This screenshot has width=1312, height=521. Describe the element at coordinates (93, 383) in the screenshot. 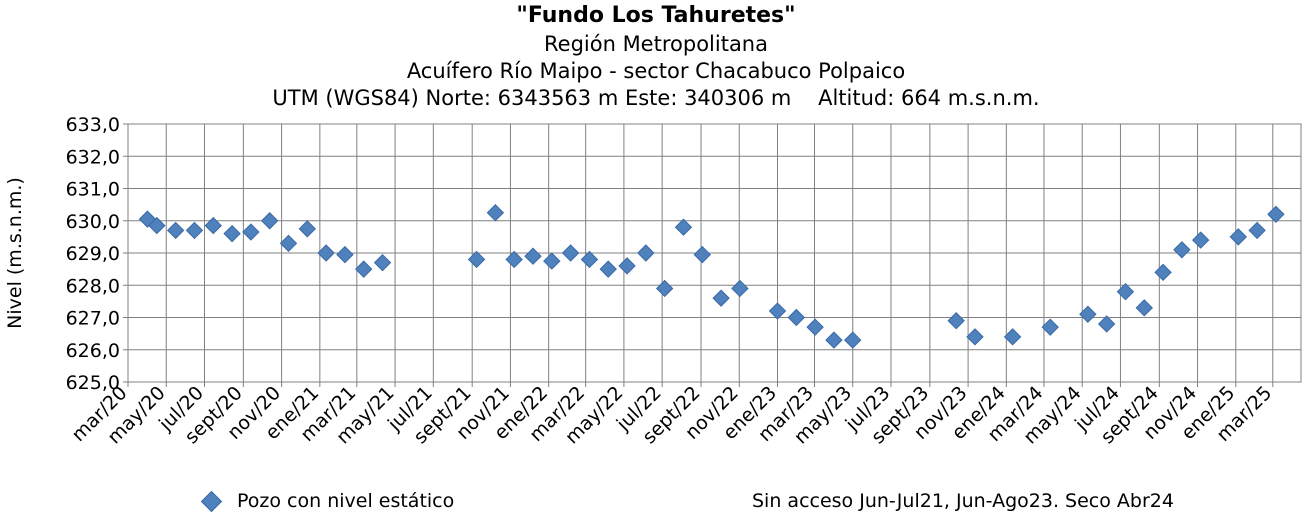

I see `y-tick-label: 625,0` at that location.